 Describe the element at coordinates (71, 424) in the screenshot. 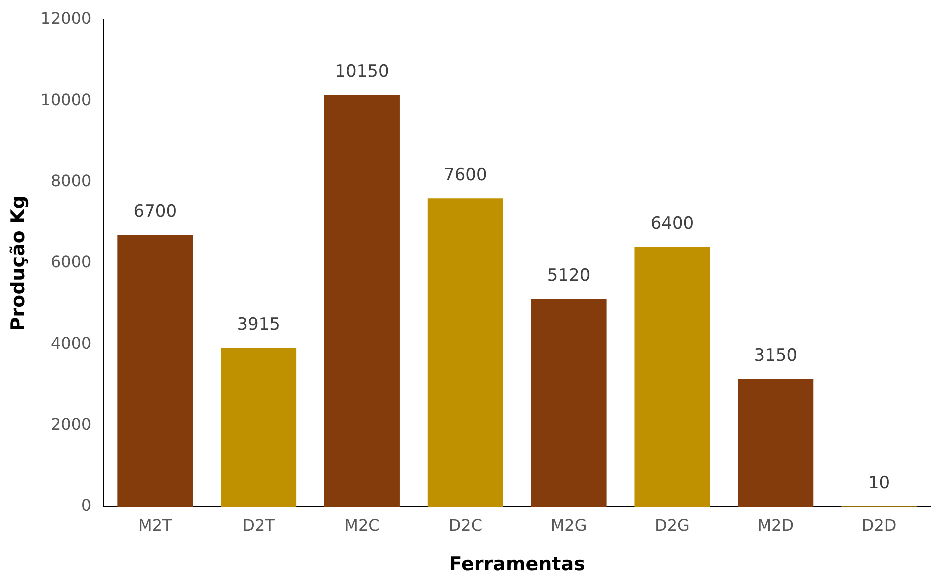

I see `y-tick-label: 2000` at that location.